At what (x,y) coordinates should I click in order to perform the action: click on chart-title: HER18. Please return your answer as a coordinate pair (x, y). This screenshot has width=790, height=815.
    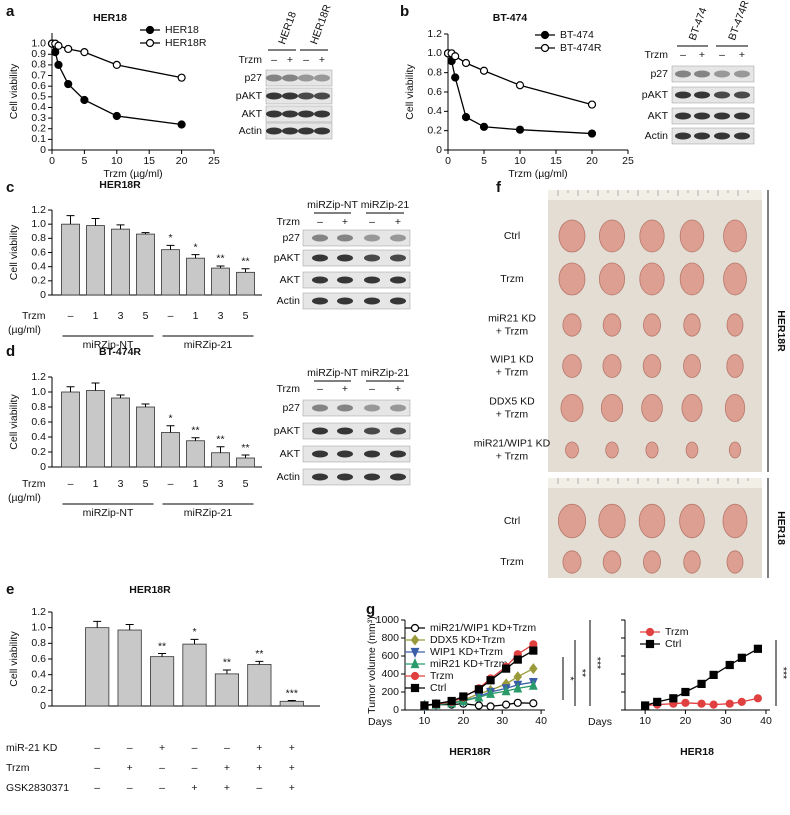
    Looking at the image, I should click on (110, 18).